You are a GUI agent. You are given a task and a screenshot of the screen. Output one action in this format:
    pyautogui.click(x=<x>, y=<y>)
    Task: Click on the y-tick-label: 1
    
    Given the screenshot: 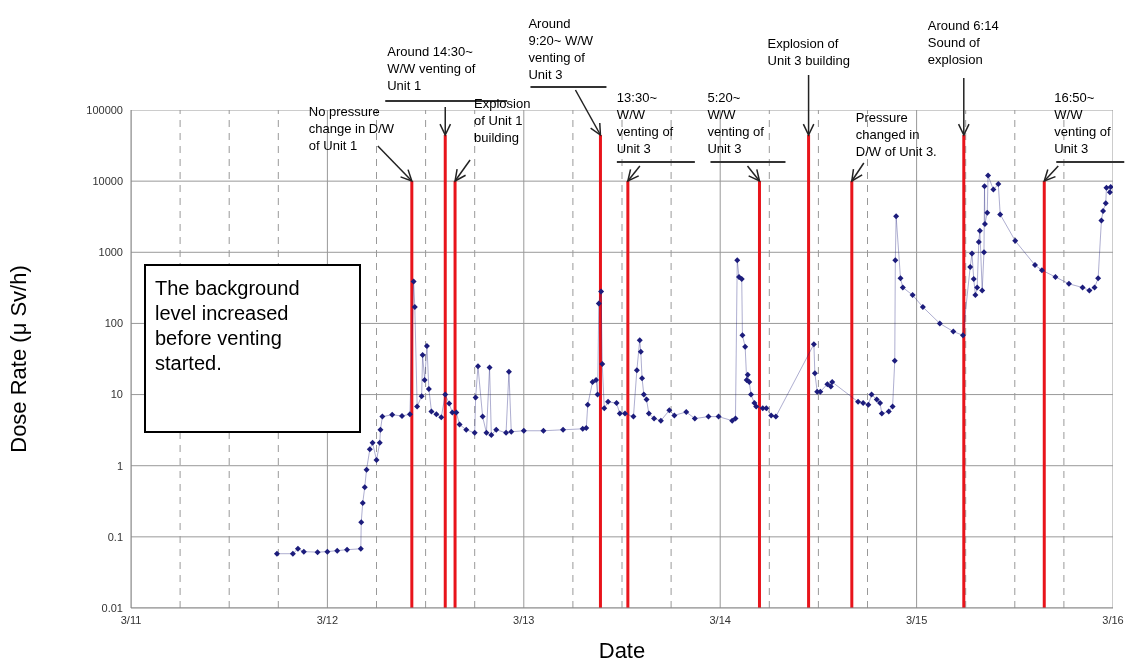 What is the action you would take?
    pyautogui.click(x=119, y=465)
    